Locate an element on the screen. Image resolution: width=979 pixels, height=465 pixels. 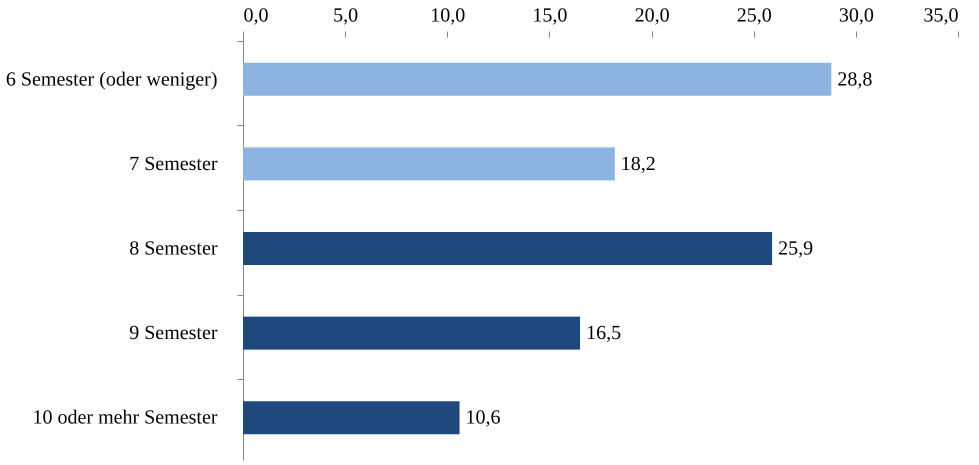
x-tick-label: 35,0 is located at coordinates (941, 15).